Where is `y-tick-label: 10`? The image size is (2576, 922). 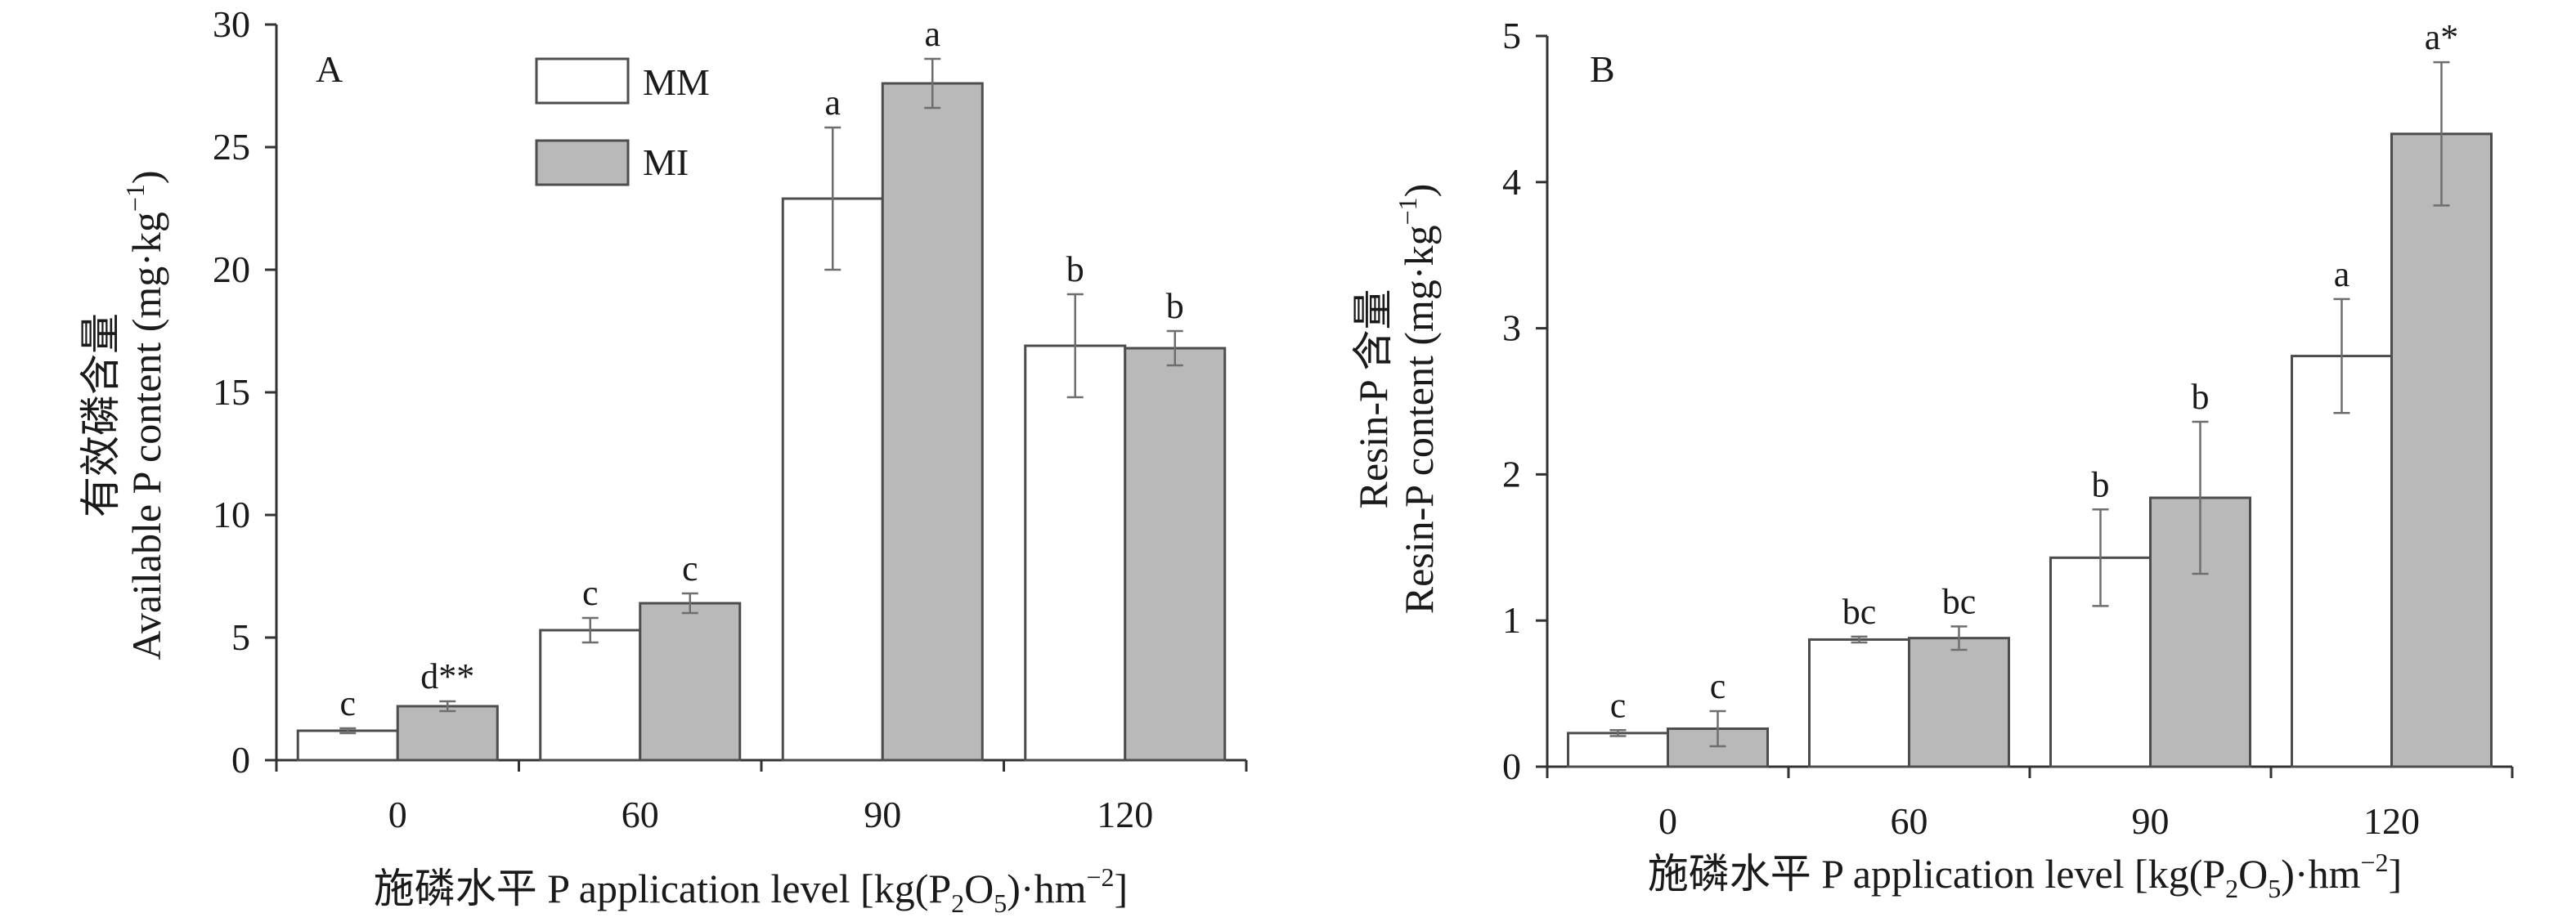 y-tick-label: 10 is located at coordinates (231, 514).